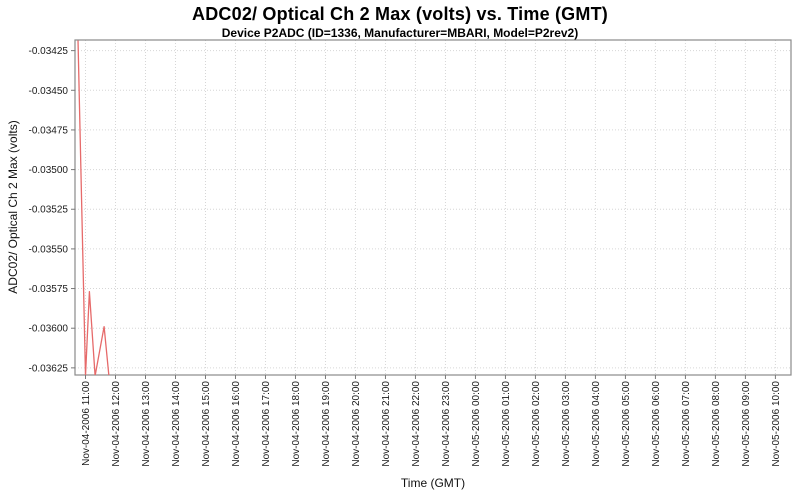  What do you see at coordinates (446, 424) in the screenshot?
I see `x-tick-label: Nov-04-2006 23:00` at bounding box center [446, 424].